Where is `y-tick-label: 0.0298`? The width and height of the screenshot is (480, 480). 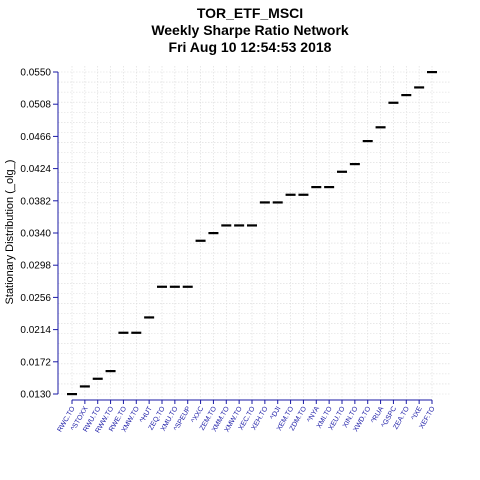 y-tick-label: 0.0298 is located at coordinates (35, 266).